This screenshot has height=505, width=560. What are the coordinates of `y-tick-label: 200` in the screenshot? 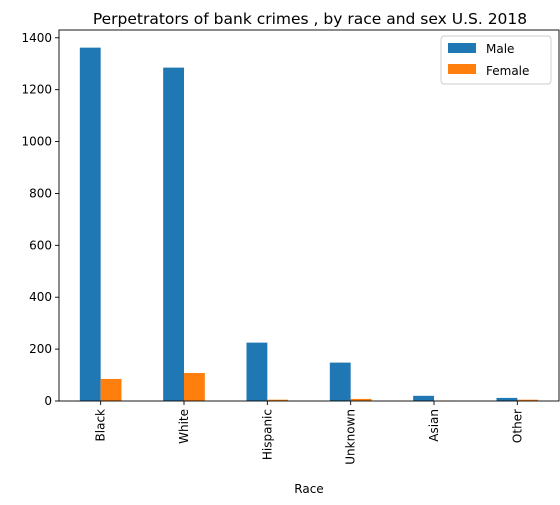 It's located at (40, 349).